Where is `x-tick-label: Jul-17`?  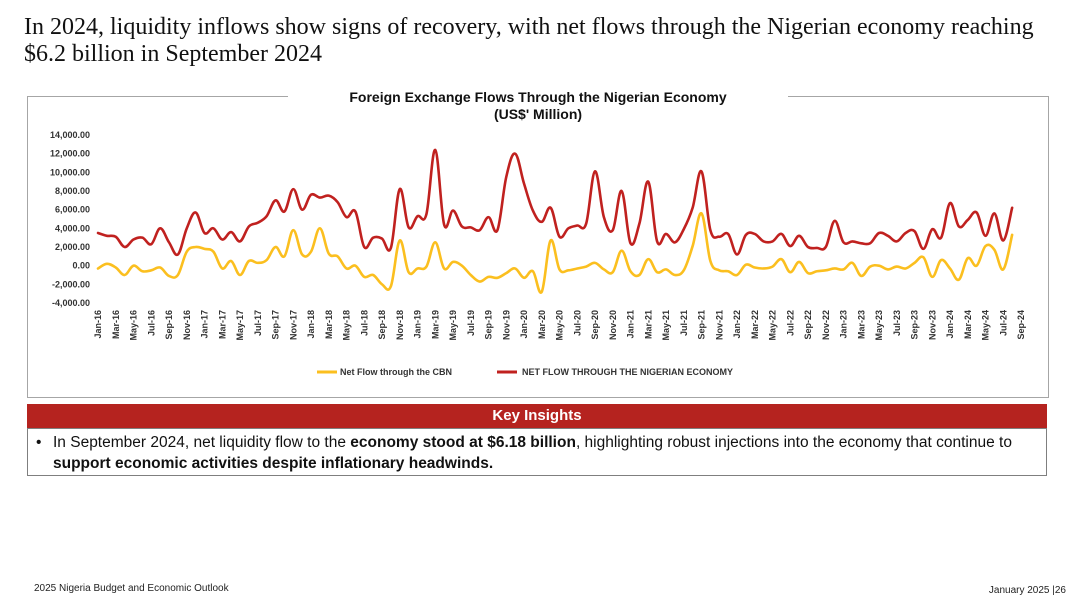
x-tick-label: Jul-17 is located at coordinates (258, 323).